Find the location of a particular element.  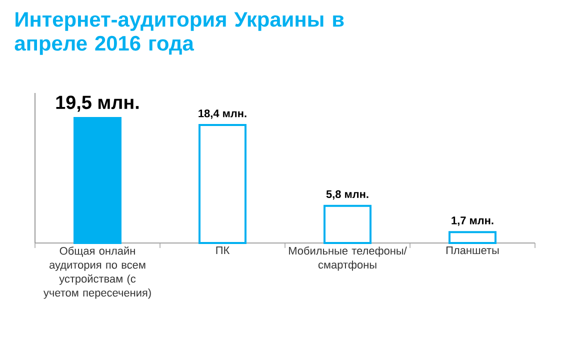

data-label: 5,8 млн. is located at coordinates (347, 195).